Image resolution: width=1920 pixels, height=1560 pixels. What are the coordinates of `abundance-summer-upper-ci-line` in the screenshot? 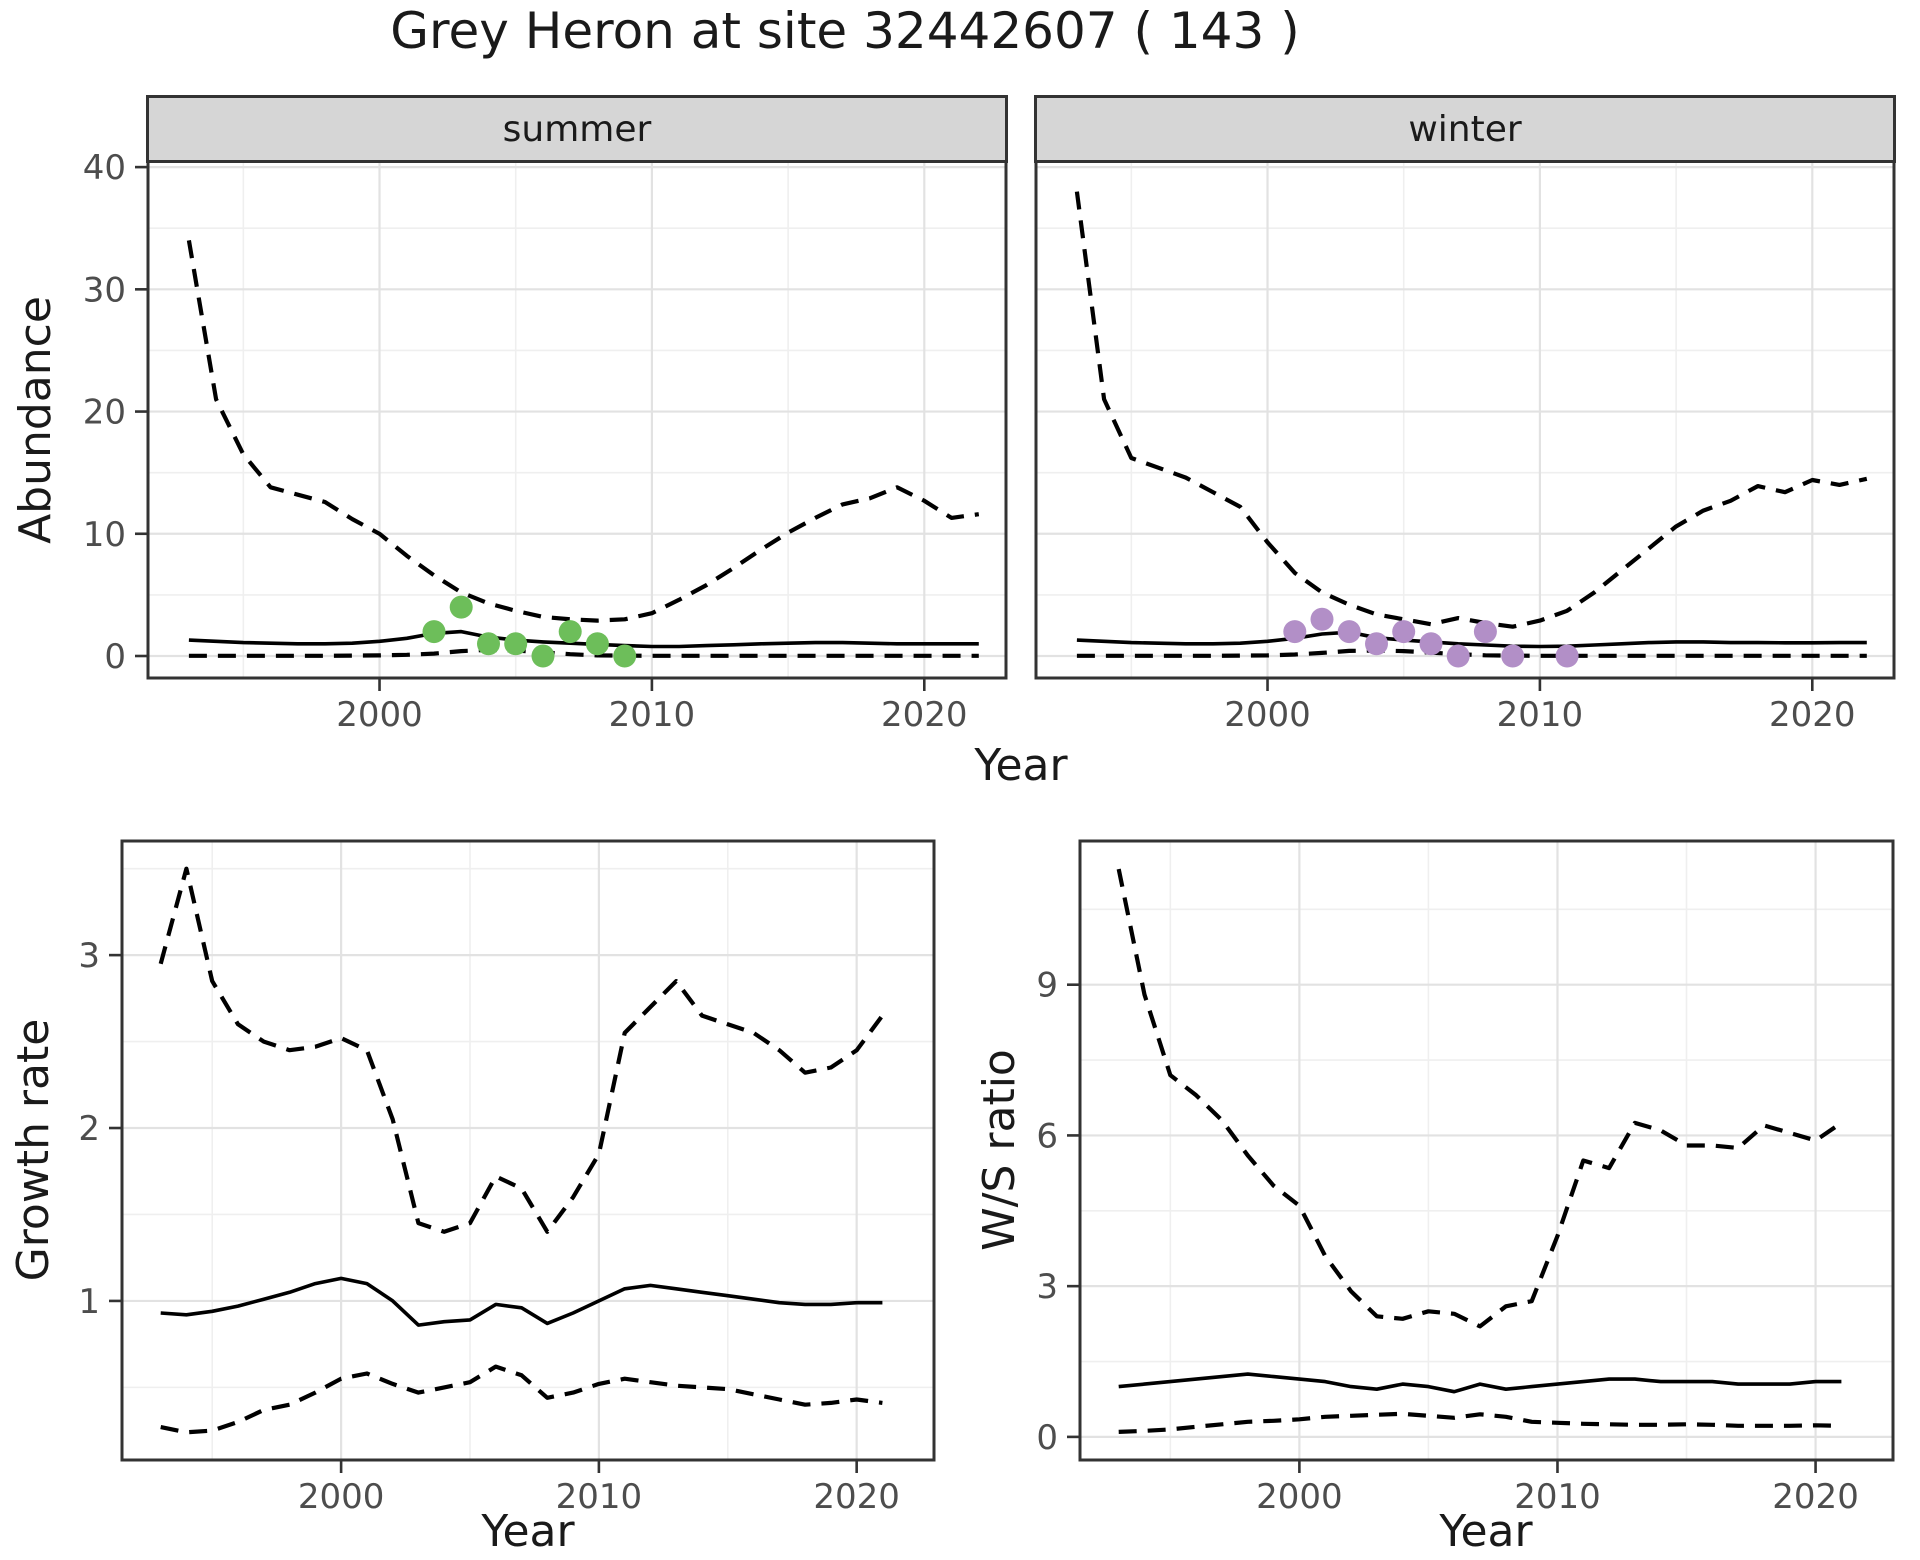 It's located at (583, 431).